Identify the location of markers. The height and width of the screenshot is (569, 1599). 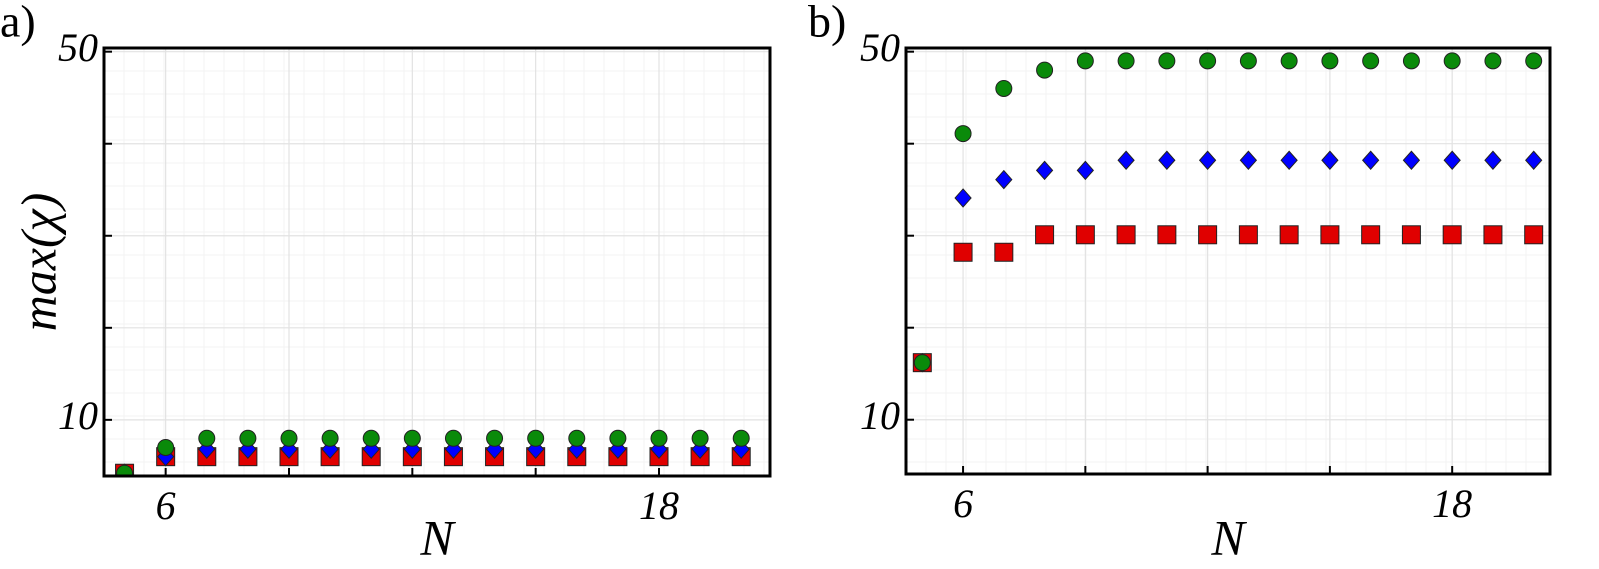
(433, 452).